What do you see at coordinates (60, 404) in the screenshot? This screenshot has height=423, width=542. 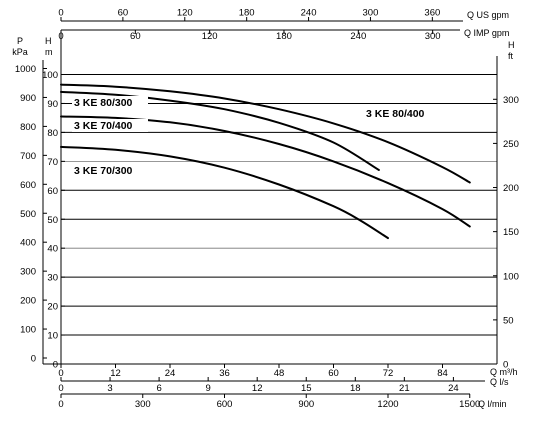 I see `q-lmin-tick-label-0: 0` at bounding box center [60, 404].